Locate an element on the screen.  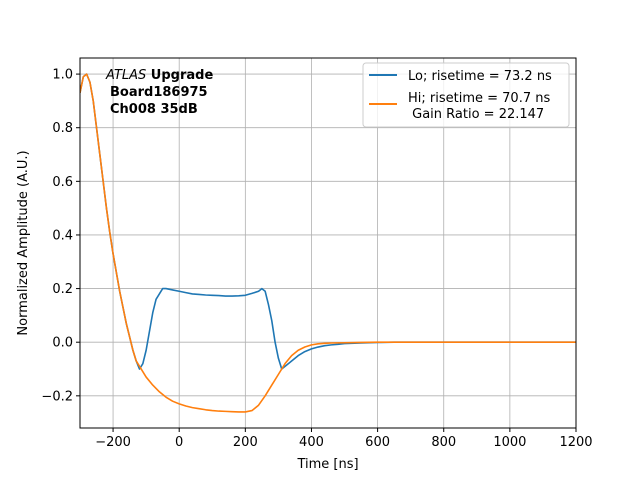
legend-label-hi-line2: Gain Ratio = 22.147 is located at coordinates (476, 114).